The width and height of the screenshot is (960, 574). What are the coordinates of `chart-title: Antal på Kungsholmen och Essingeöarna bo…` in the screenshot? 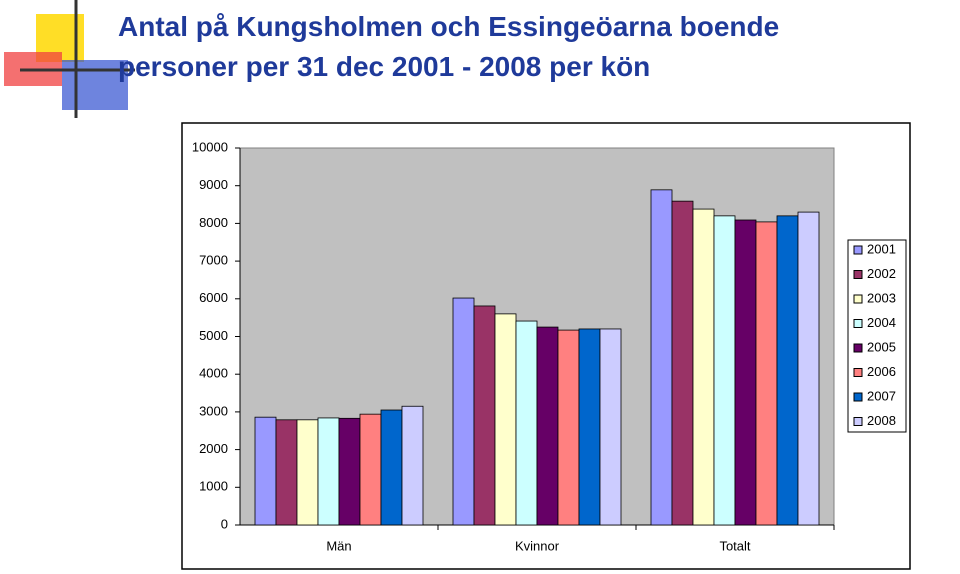 It's located at (448, 26).